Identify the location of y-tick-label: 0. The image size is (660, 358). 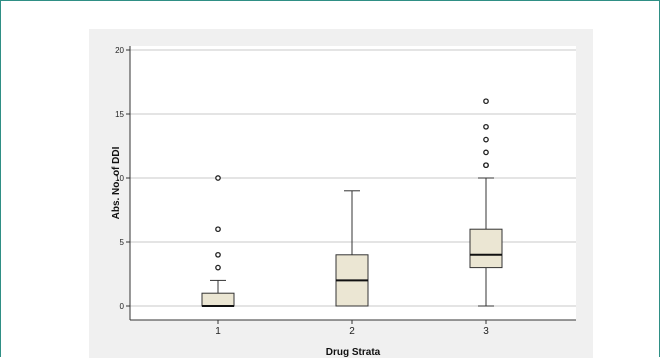
(122, 306).